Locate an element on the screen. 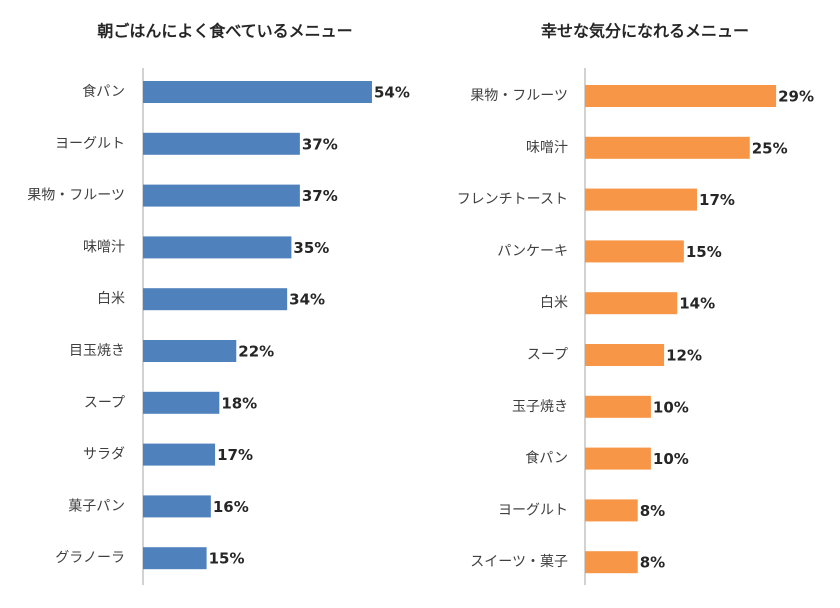  value-label: 16% is located at coordinates (231, 507).